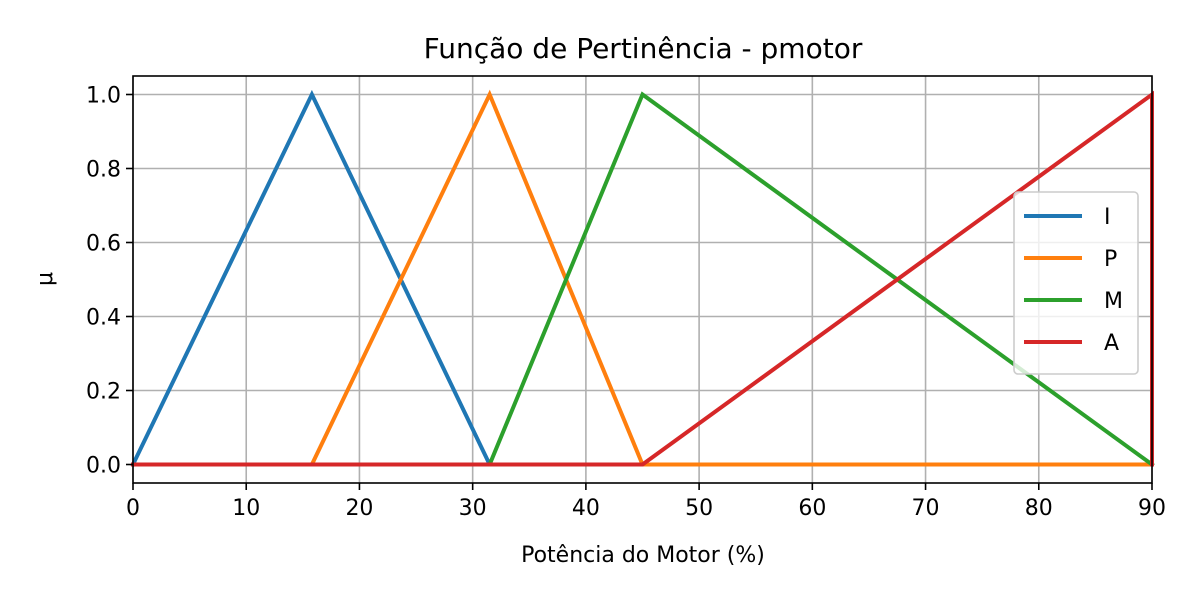  I want to click on y-tick-label: 1.0, so click(103, 96).